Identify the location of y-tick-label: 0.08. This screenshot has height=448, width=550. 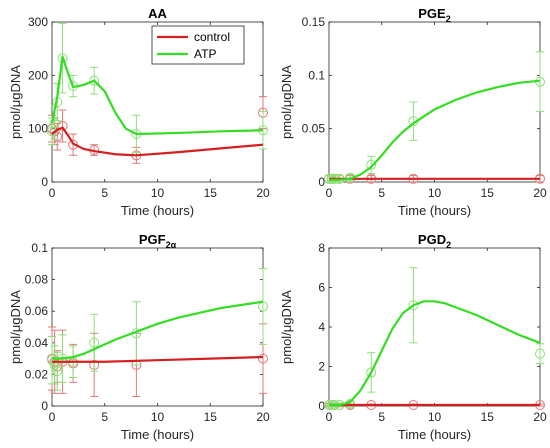
(37, 280).